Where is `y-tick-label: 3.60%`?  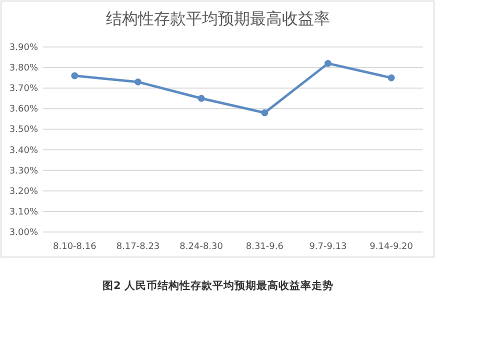
y-tick-label: 3.60% is located at coordinates (23, 109).